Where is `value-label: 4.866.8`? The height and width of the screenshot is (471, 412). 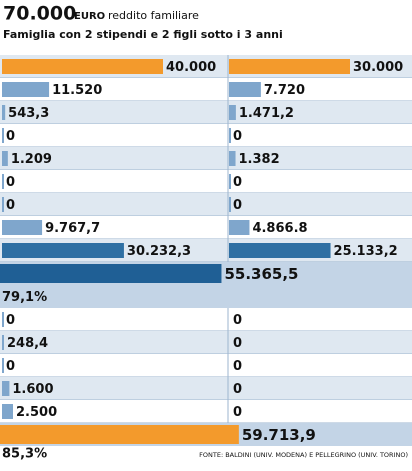 value-label: 4.866.8 is located at coordinates (279, 228).